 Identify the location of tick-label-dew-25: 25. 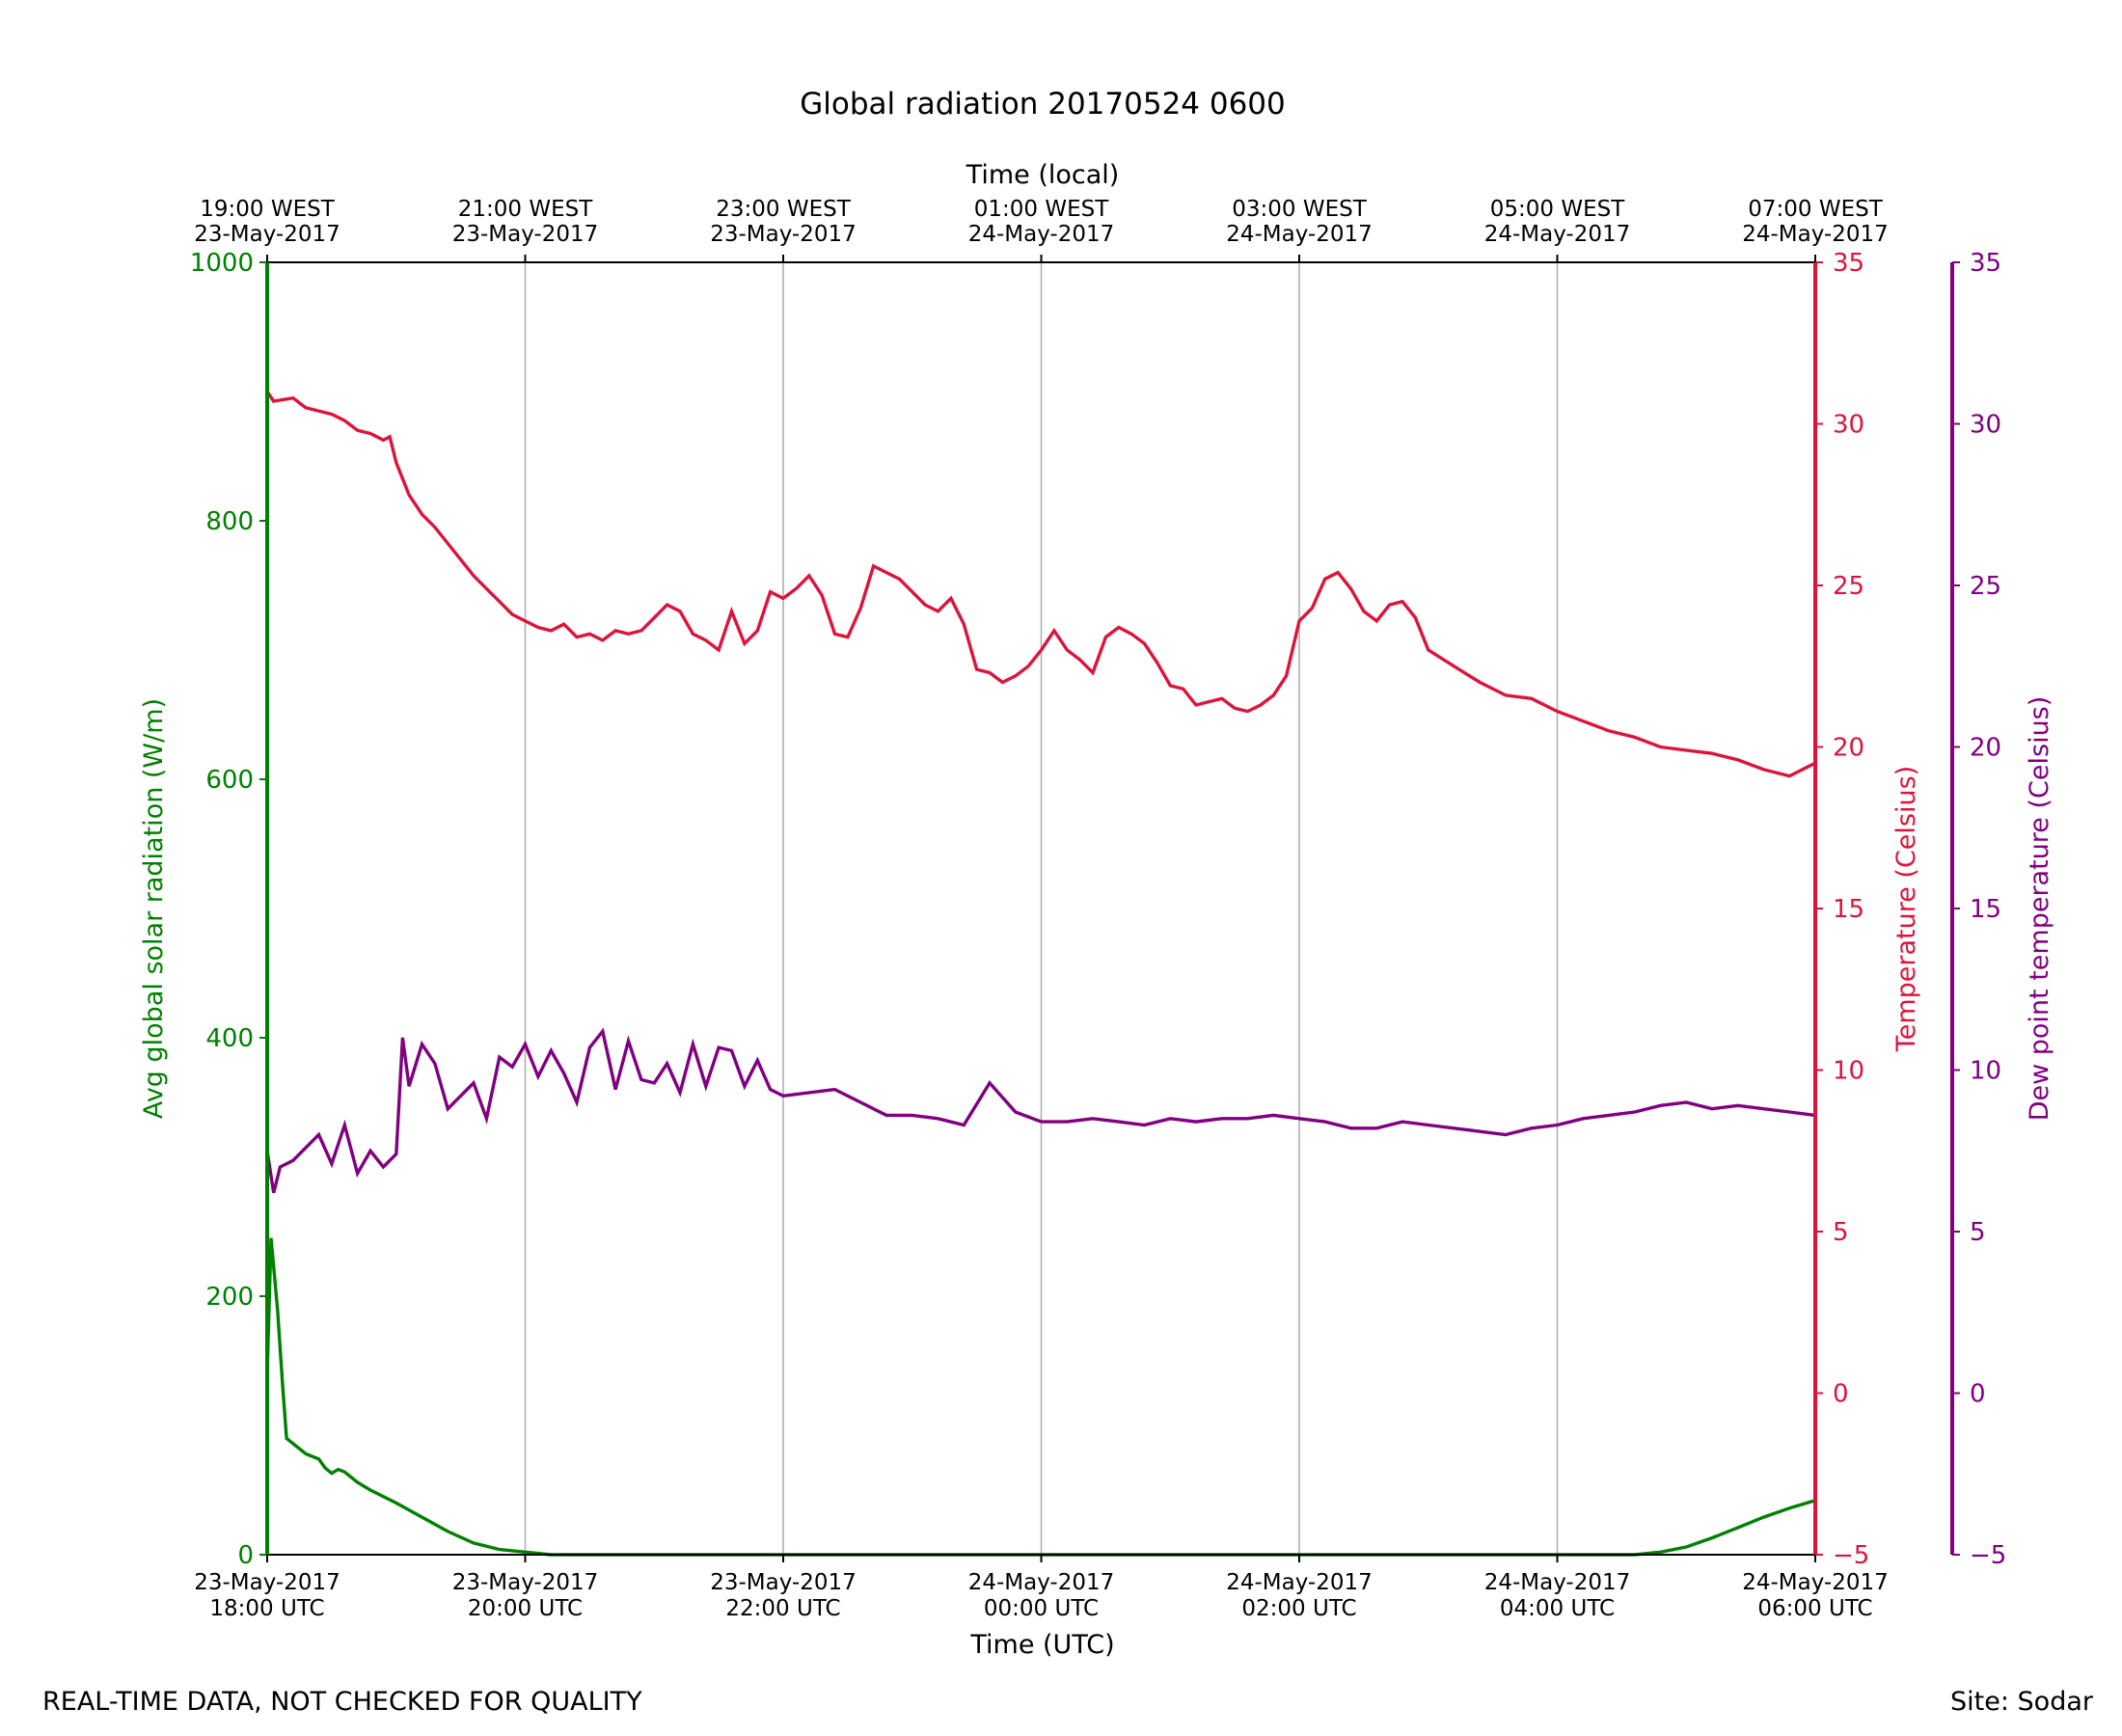
(1986, 587).